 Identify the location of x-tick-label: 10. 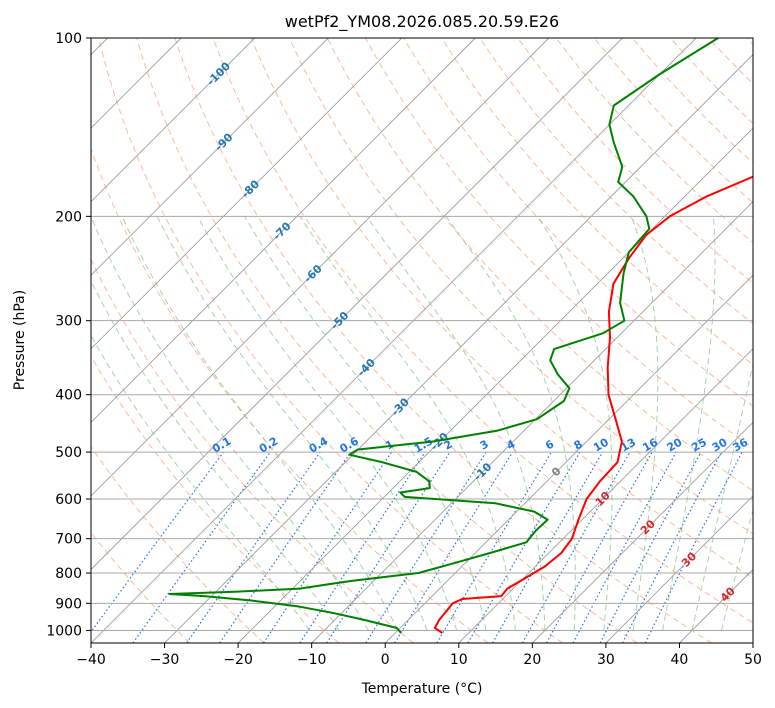
(459, 660).